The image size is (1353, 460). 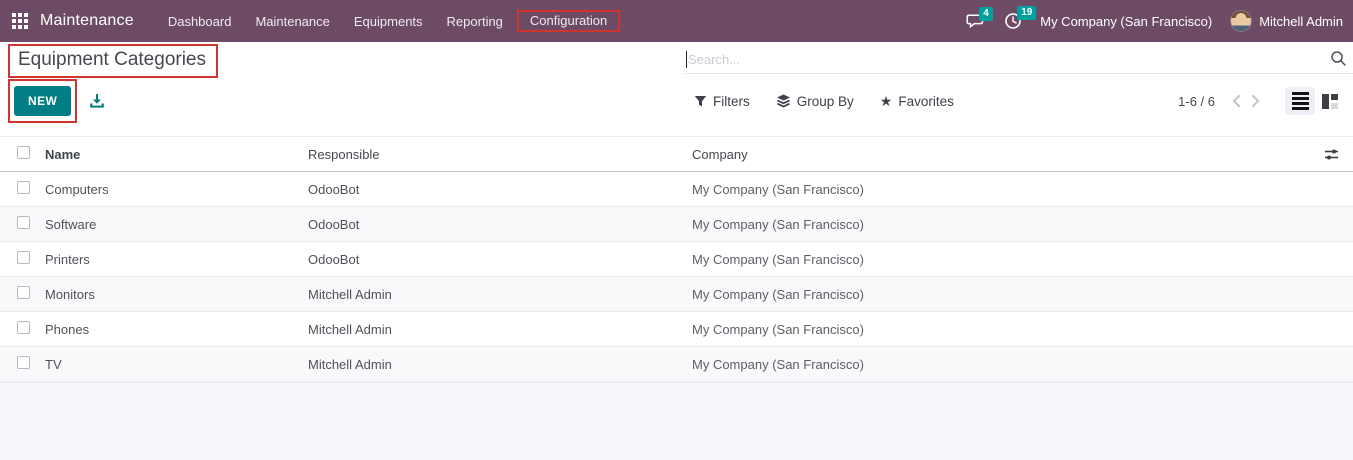 I want to click on filters-button: Filters, so click(x=722, y=101).